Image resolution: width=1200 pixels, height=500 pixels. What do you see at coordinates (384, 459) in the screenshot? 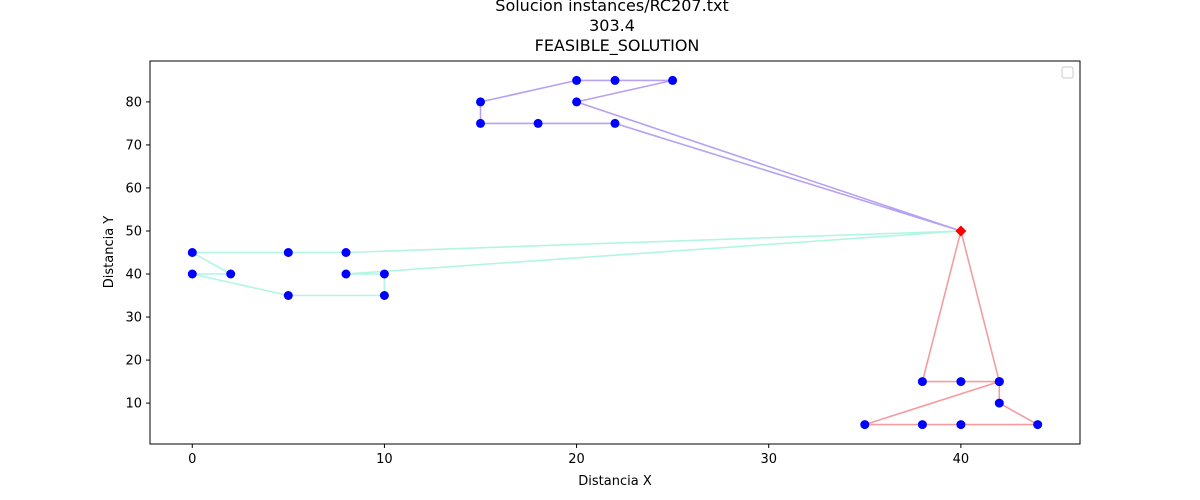
I see `x-tick-label: 10` at bounding box center [384, 459].